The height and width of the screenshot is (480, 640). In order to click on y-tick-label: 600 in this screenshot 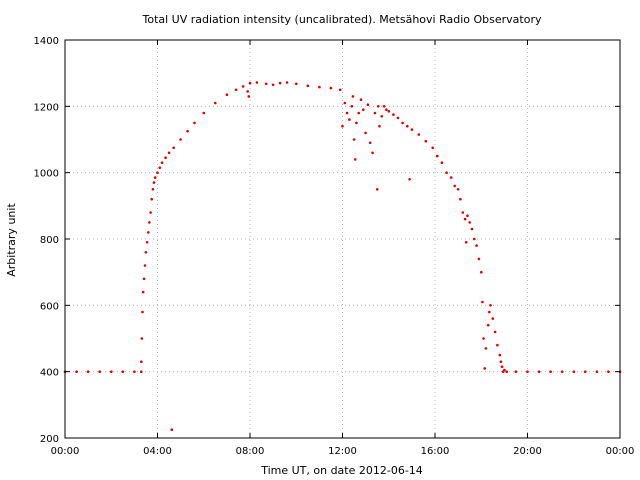, I will do `click(49, 306)`.